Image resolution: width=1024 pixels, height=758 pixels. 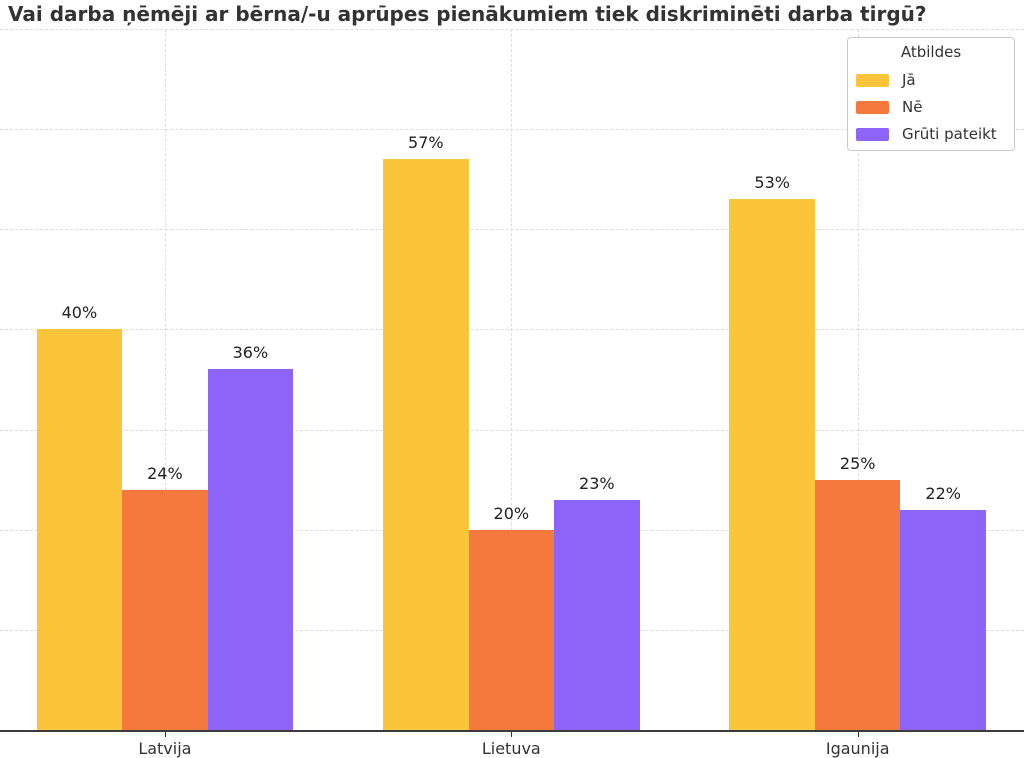 What do you see at coordinates (931, 80) in the screenshot?
I see `legend-item-ja: Jā` at bounding box center [931, 80].